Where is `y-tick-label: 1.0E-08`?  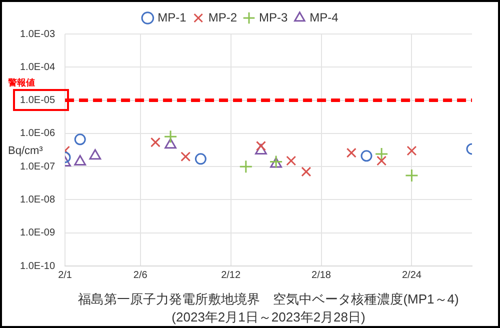
y-tick-label: 1.0E-08 is located at coordinates (38, 200).